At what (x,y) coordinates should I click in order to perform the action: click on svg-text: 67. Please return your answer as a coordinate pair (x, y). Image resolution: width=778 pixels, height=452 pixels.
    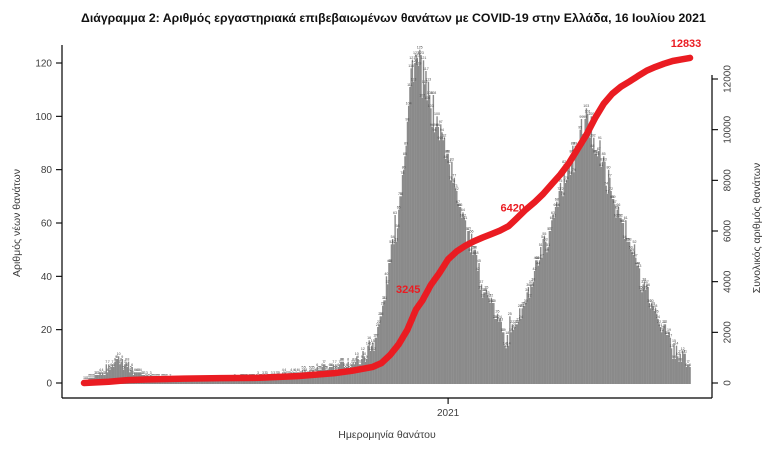
    Looking at the image, I should click on (615, 202).